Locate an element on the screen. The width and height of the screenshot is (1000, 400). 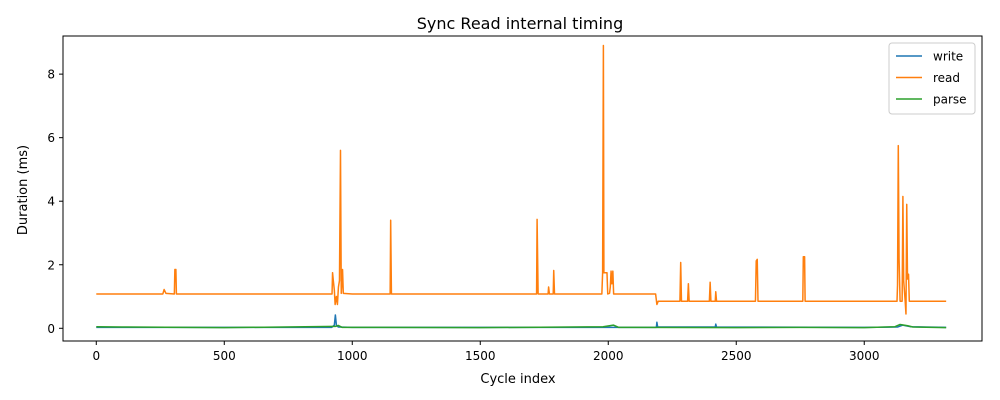
legend-label-write: write is located at coordinates (948, 57).